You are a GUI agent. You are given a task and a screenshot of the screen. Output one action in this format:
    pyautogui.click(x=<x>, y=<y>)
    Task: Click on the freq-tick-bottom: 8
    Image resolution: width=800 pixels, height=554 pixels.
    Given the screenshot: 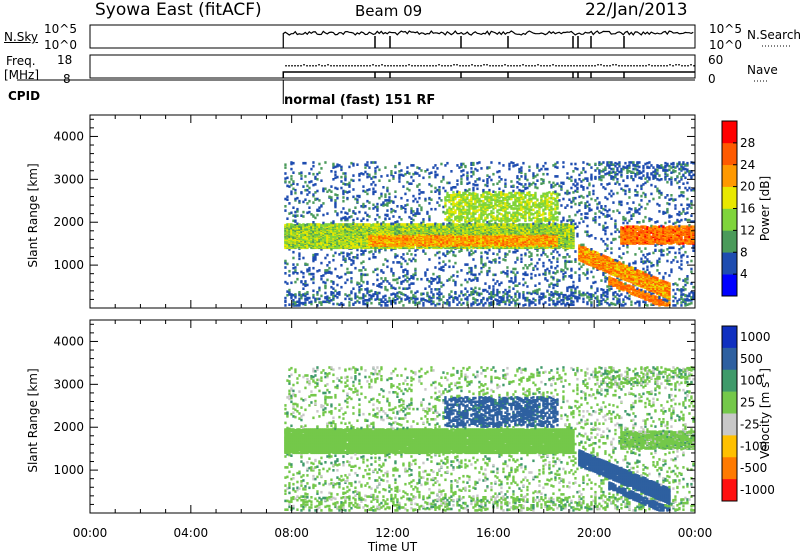 What is the action you would take?
    pyautogui.click(x=67, y=79)
    